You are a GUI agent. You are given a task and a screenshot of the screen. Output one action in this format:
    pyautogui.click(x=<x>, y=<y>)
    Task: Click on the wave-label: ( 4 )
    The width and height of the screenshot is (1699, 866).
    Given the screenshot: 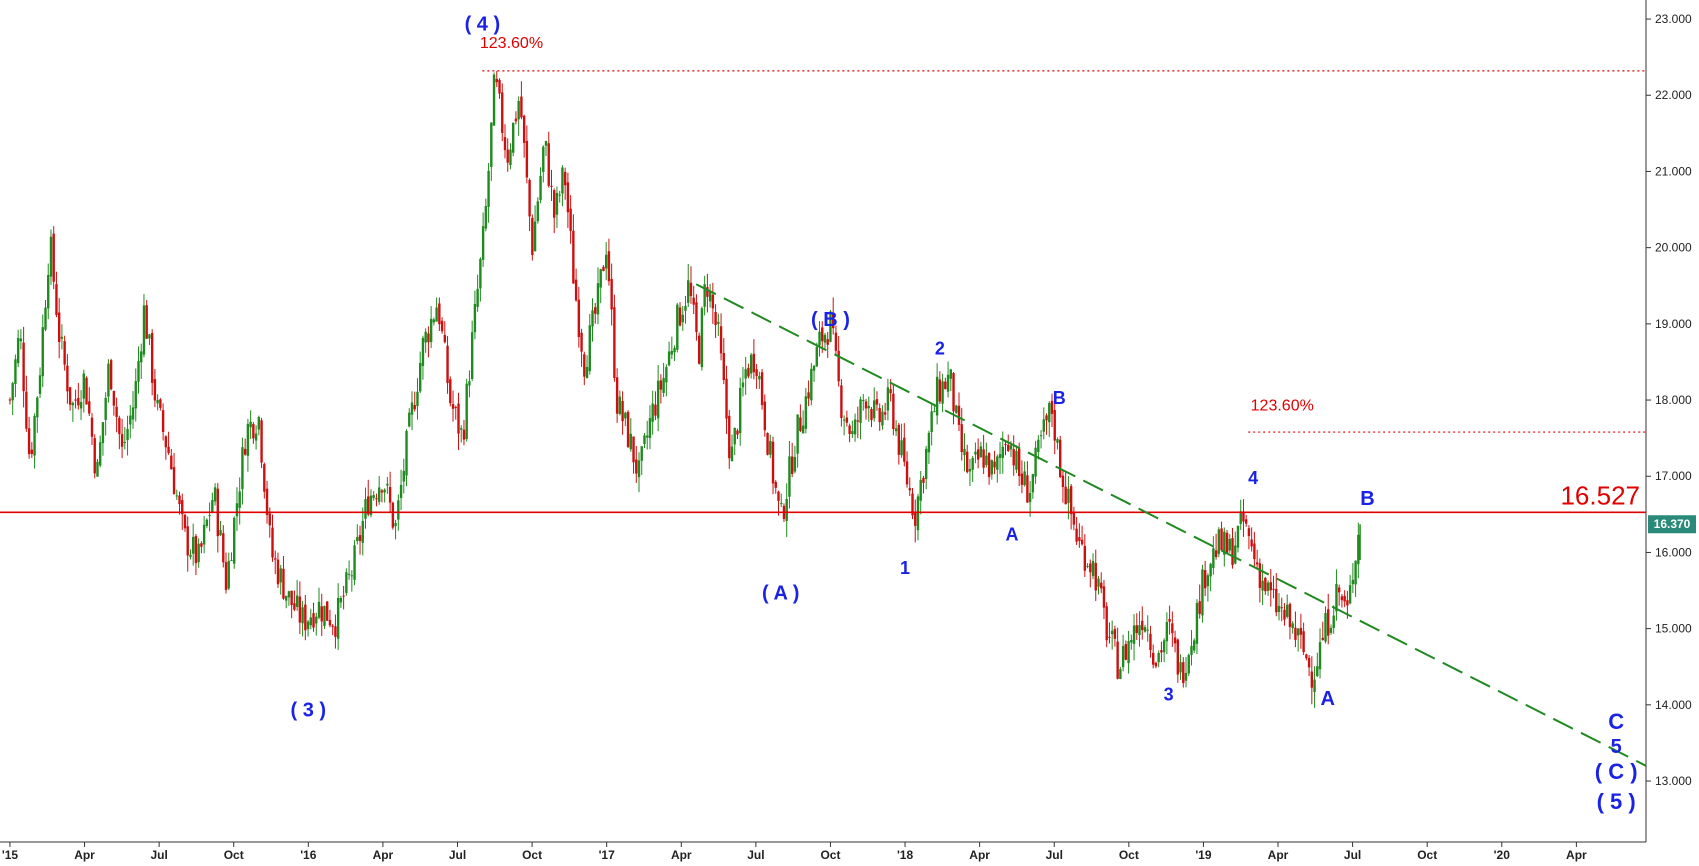 What is the action you would take?
    pyautogui.click(x=483, y=24)
    